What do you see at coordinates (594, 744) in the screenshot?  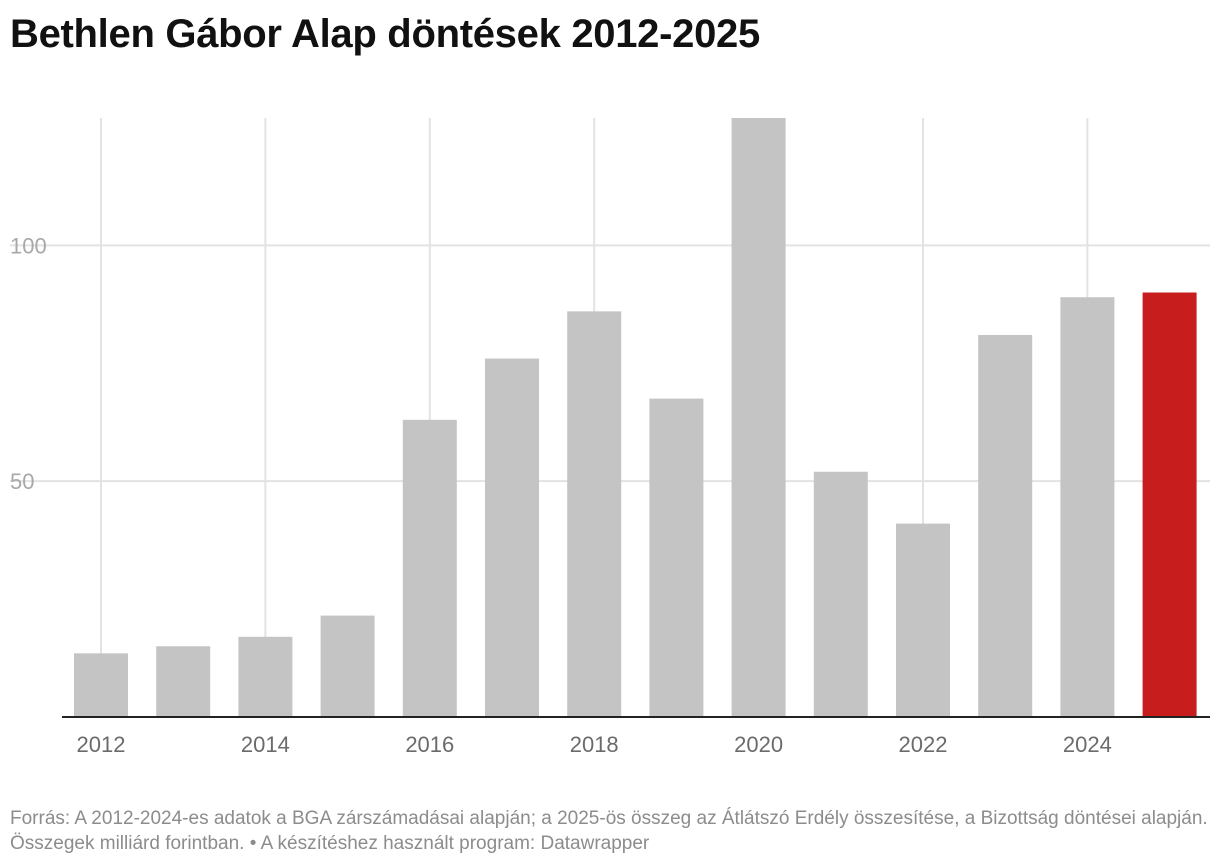 I see `x-tick-label: 2018` at bounding box center [594, 744].